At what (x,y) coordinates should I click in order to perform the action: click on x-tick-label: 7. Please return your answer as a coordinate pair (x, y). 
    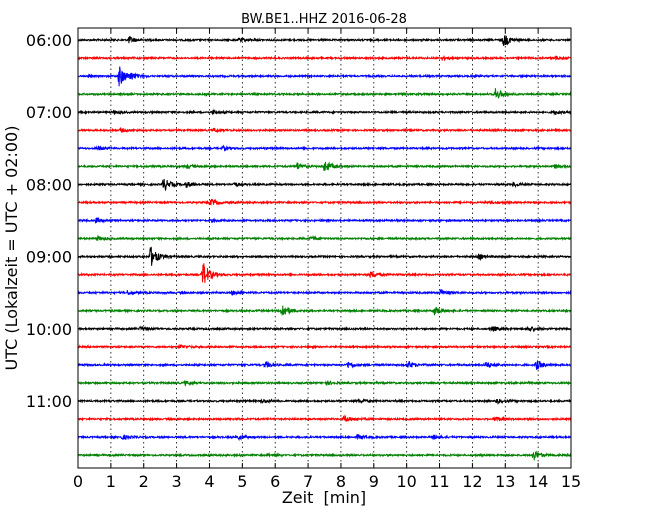
    Looking at the image, I should click on (308, 481).